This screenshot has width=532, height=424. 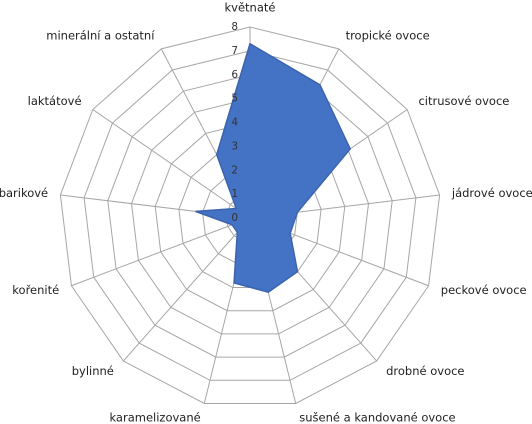 What do you see at coordinates (55, 101) in the screenshot?
I see `axis-label: laktátové` at bounding box center [55, 101].